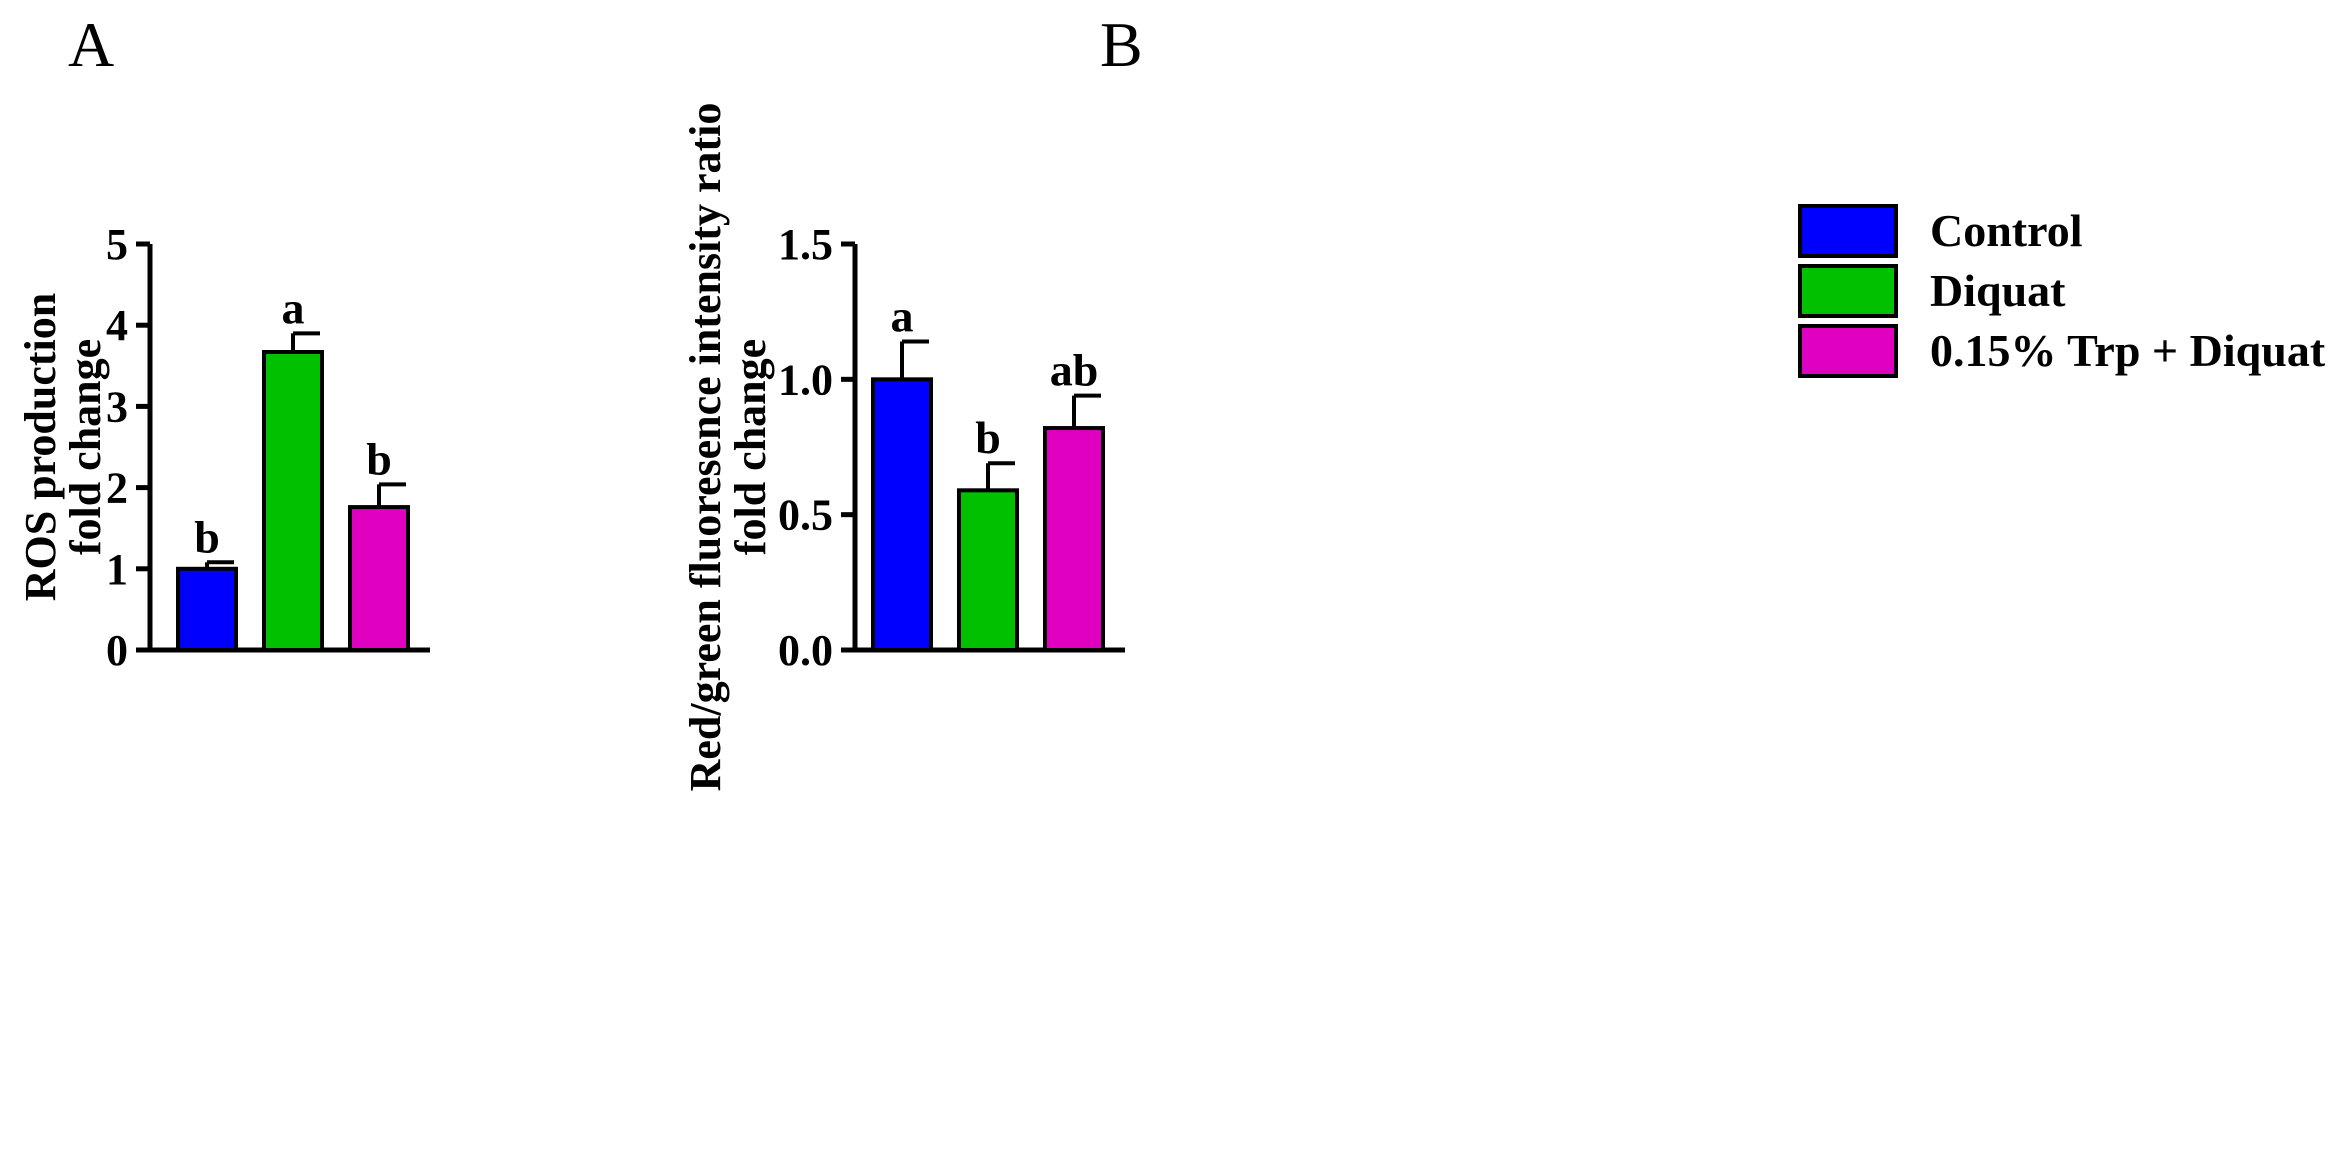 This screenshot has height=1164, width=2334. Describe the element at coordinates (1848, 291) in the screenshot. I see `legend-swatch-diquat` at that location.